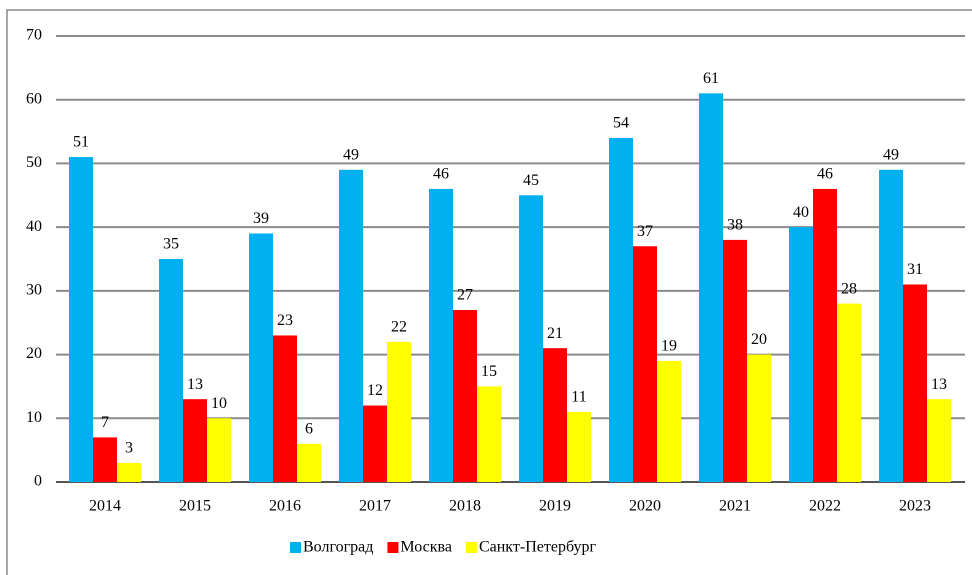 Image resolution: width=972 pixels, height=575 pixels. Describe the element at coordinates (285, 320) in the screenshot. I see `data-label: 23` at that location.